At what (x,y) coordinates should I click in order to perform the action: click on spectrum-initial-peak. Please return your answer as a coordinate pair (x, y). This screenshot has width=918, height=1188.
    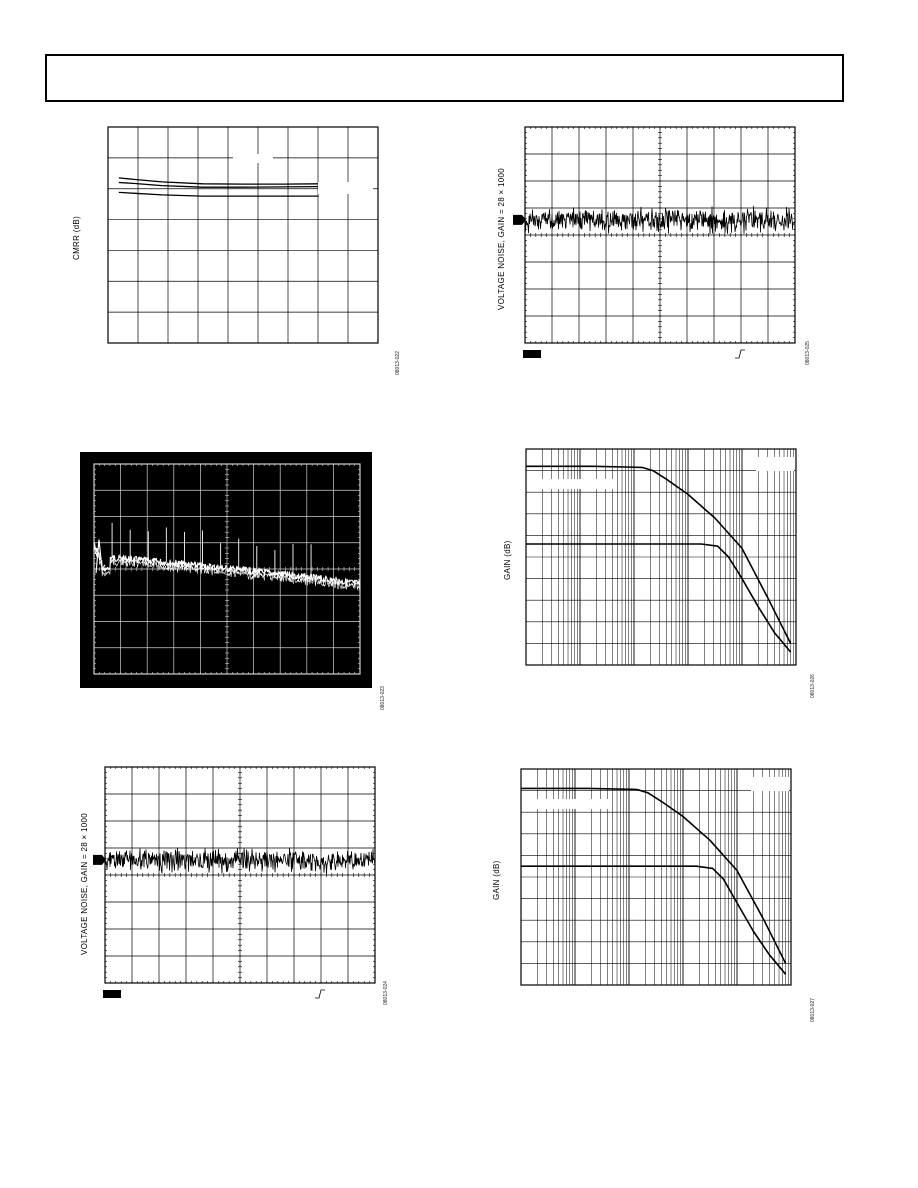
    Looking at the image, I should click on (100, 556).